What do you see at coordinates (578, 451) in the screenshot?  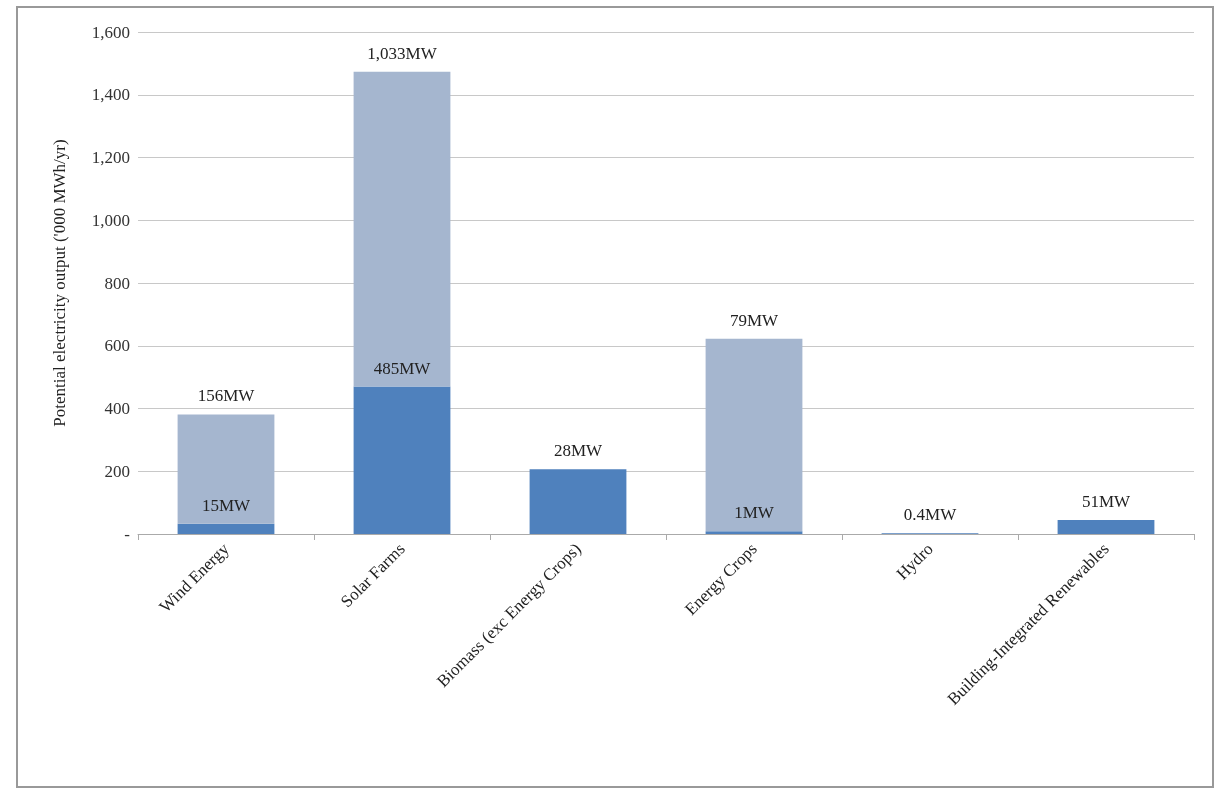 I see `annotation: 28MW` at bounding box center [578, 451].